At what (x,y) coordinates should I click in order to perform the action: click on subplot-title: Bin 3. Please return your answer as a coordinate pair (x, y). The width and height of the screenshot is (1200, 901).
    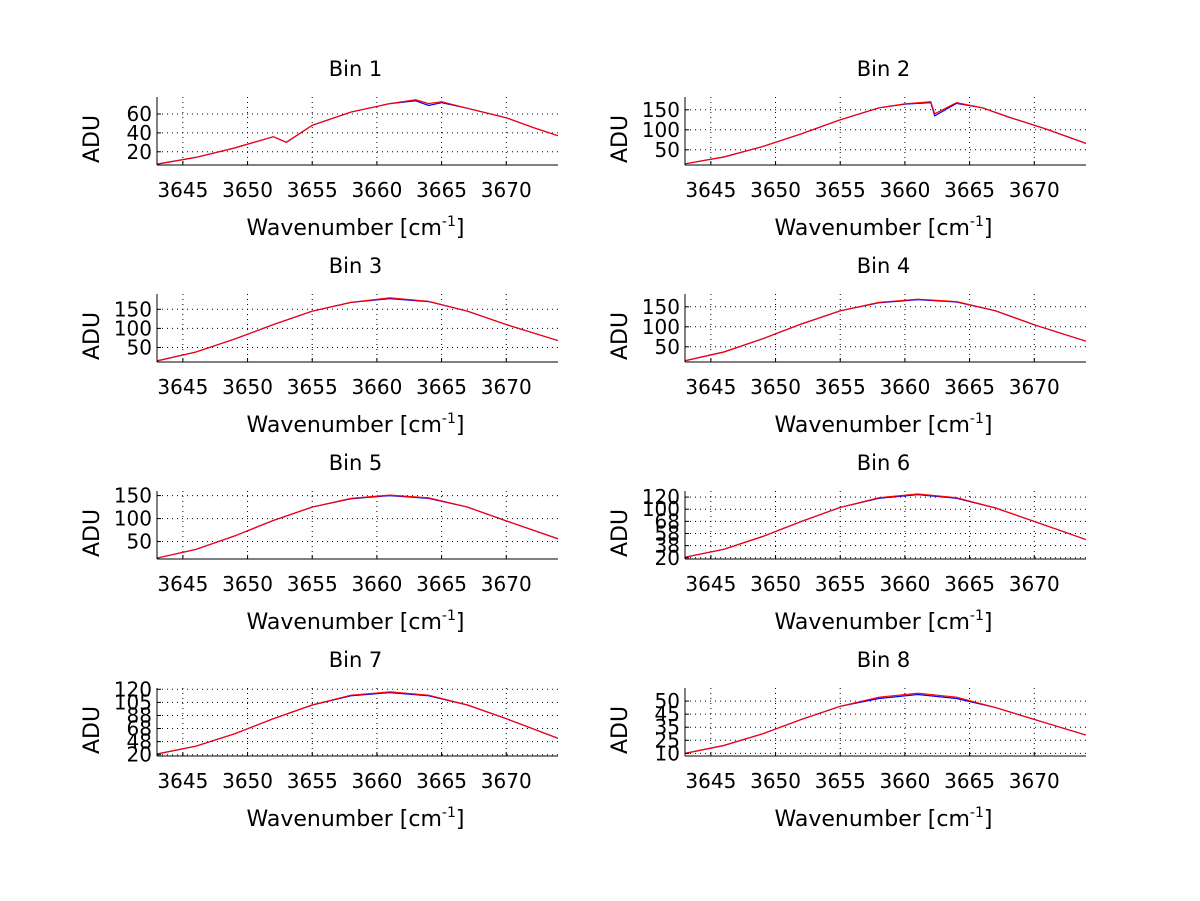
    Looking at the image, I should click on (356, 266).